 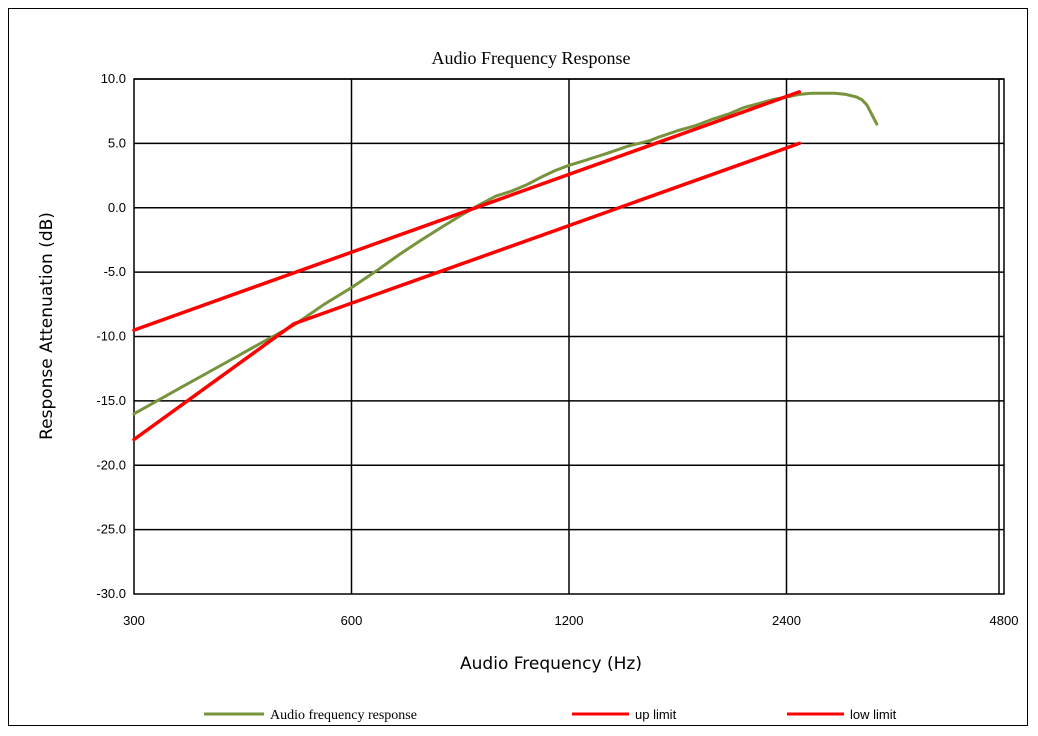 I want to click on legend-label: up limit, so click(x=656, y=714).